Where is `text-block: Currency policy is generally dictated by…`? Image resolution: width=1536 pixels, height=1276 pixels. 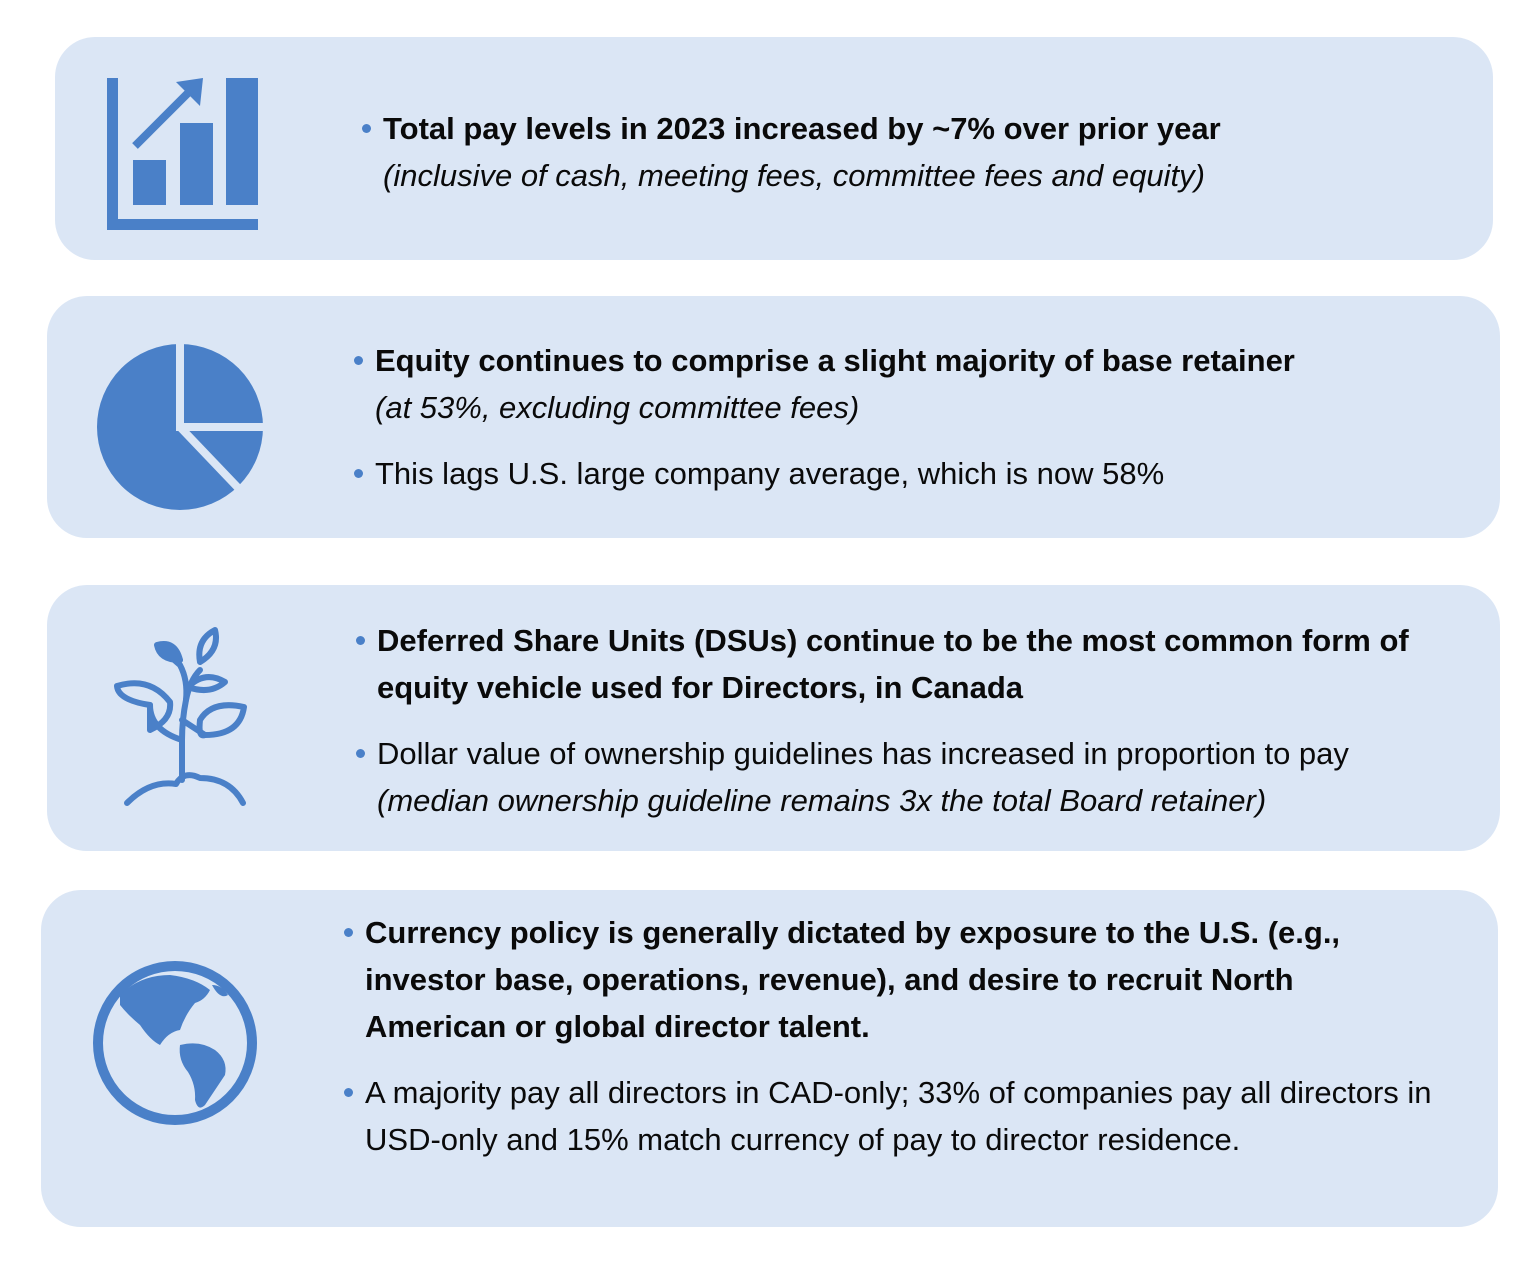
text-block: Currency policy is generally dictated by… is located at coordinates (892, 1036).